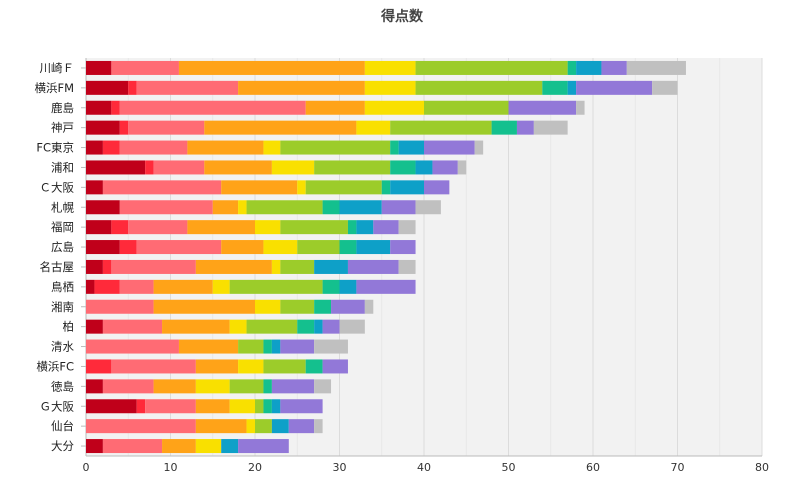 This screenshot has height=489, width=804. I want to click on category-label: 横浜FM, so click(54, 88).